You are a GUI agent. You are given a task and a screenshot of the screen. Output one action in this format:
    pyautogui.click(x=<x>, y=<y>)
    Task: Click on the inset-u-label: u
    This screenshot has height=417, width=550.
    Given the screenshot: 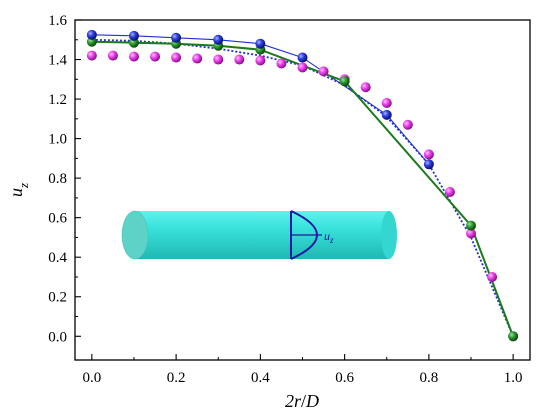 What is the action you would take?
    pyautogui.click(x=327, y=236)
    